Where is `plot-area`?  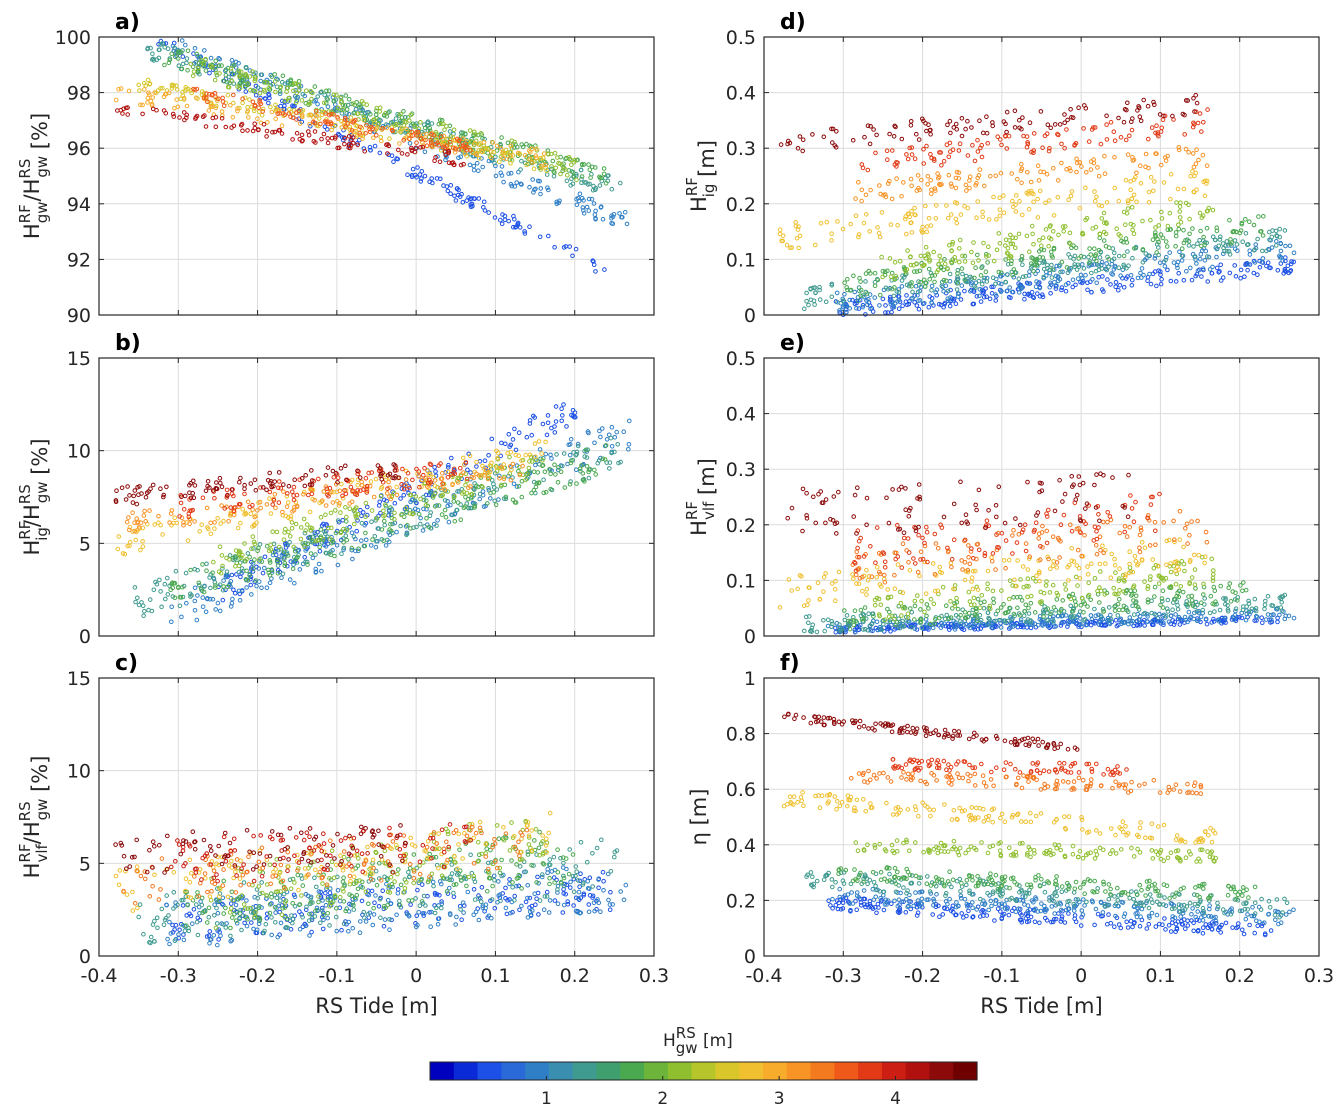
plot-area is located at coordinates (376, 176).